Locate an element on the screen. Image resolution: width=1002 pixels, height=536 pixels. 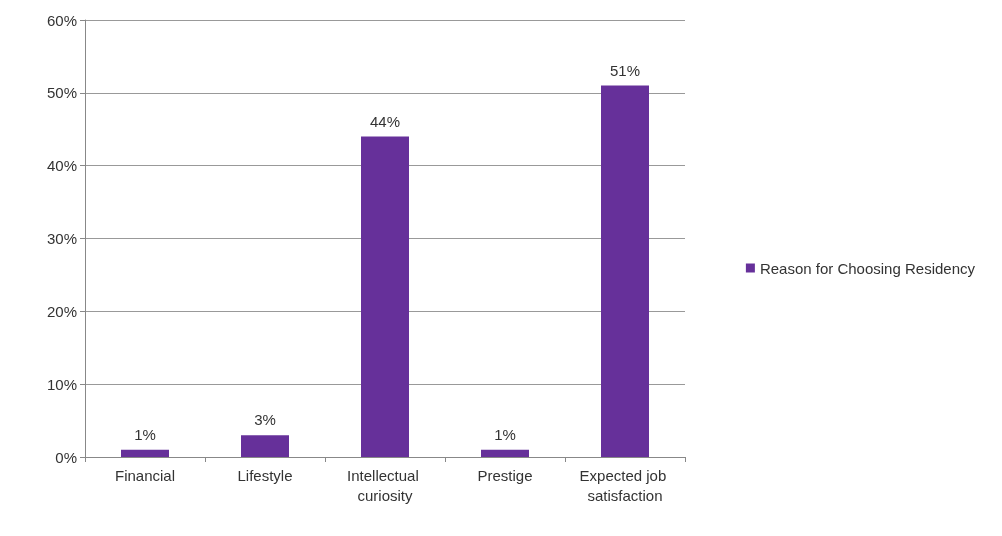
x-tick-label: Intellectual curiosity is located at coordinates (385, 485).